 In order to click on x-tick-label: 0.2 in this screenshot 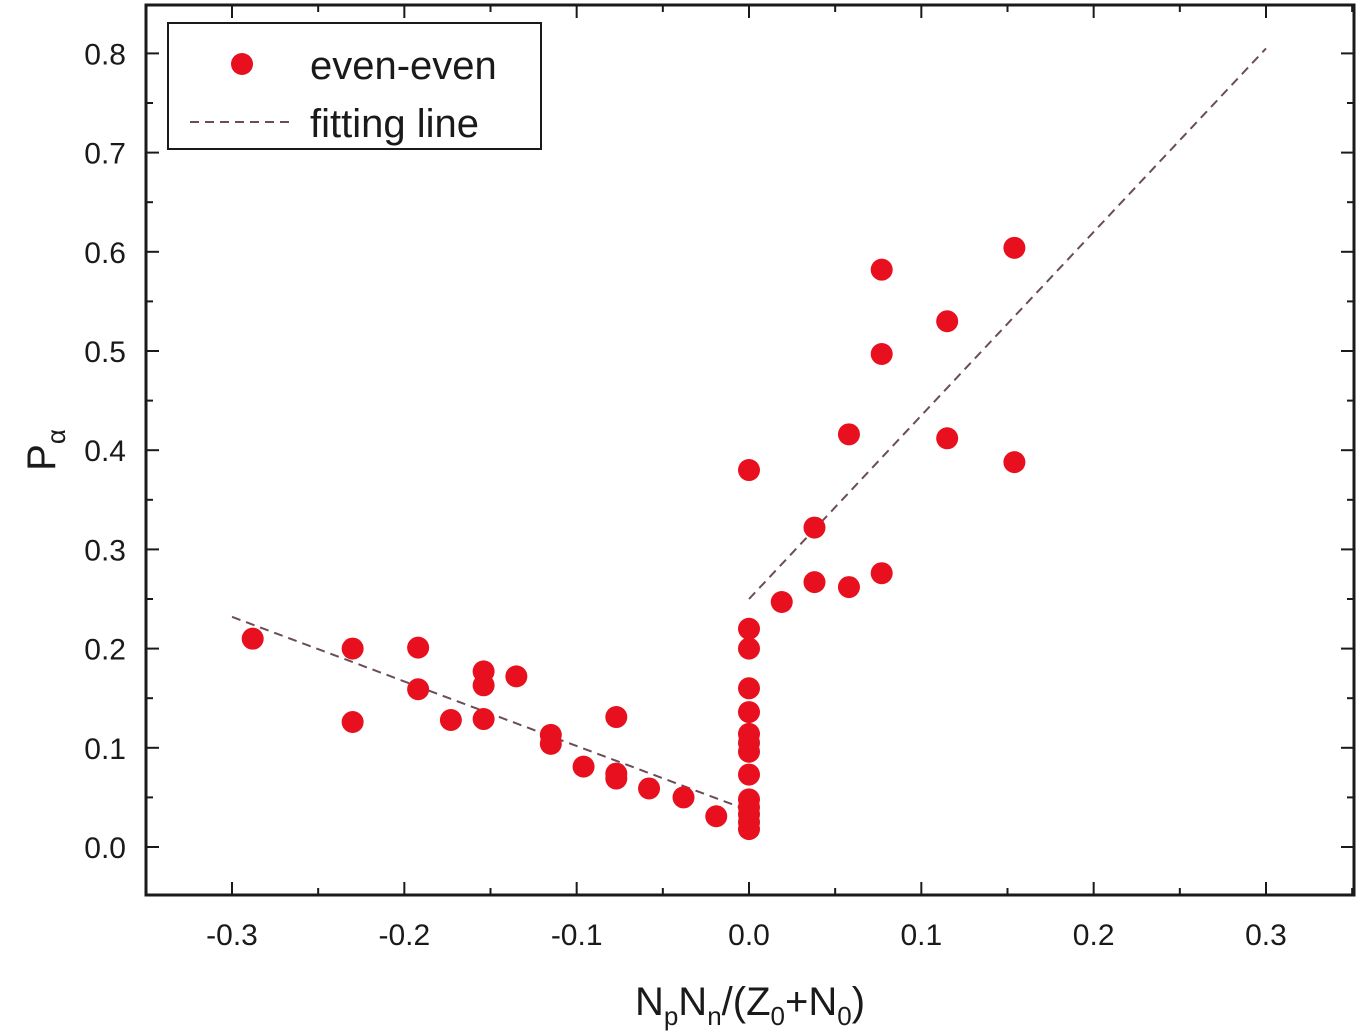, I will do `click(1094, 935)`.